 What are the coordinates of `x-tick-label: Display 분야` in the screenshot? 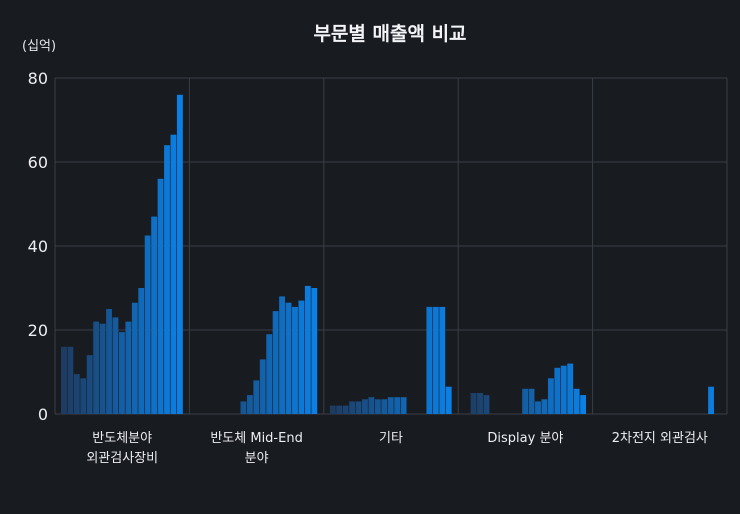 It's located at (525, 438).